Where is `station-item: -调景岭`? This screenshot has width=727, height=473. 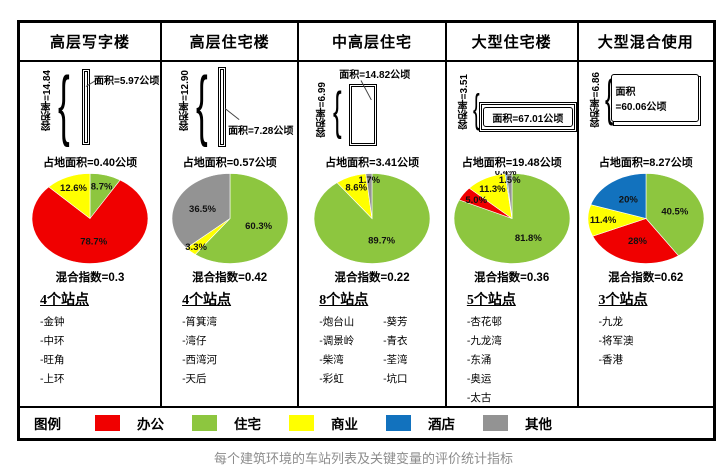 station-item: -调景岭 is located at coordinates (337, 341).